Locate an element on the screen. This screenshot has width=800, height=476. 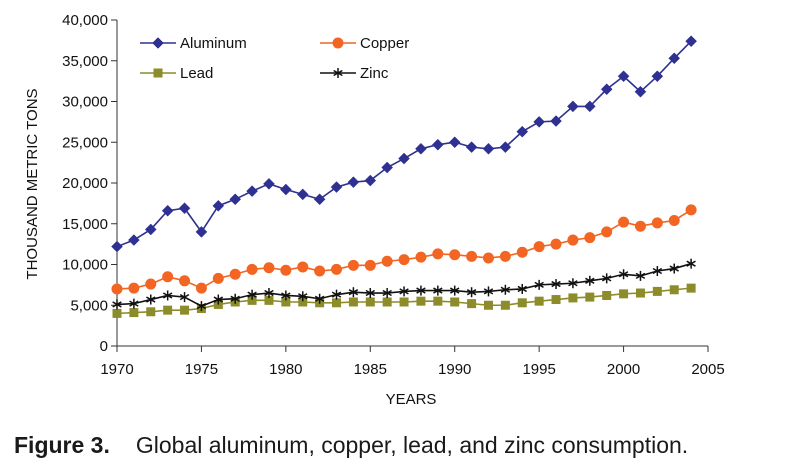
zinc-series is located at coordinates (404, 285).